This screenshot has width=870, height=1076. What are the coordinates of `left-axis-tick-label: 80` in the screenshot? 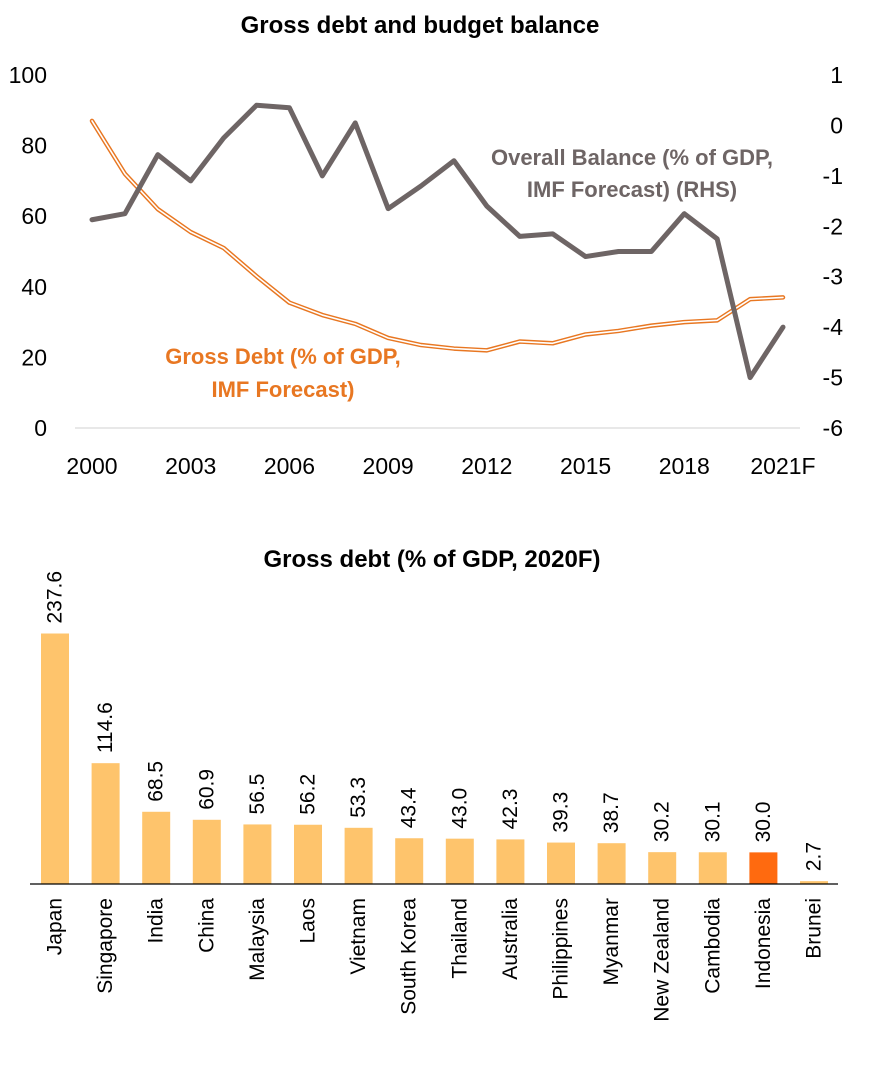 It's located at (34, 146).